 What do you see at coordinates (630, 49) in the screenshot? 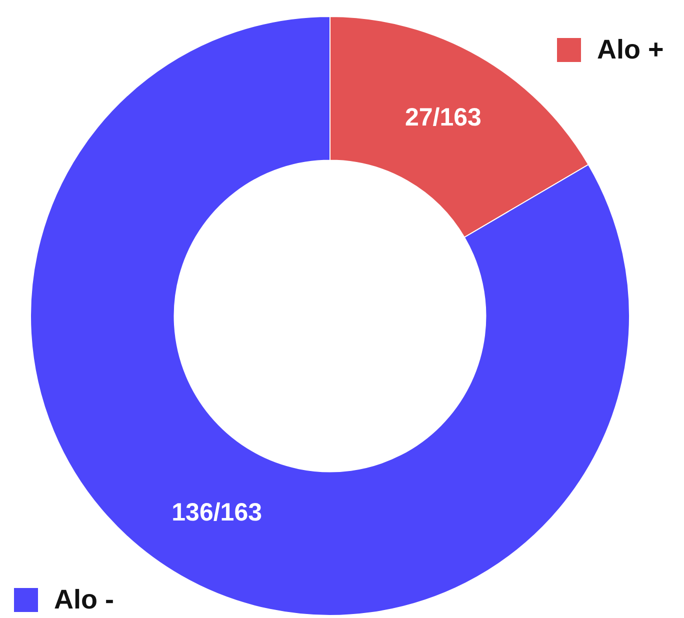
I see `legend-label: Alo +` at bounding box center [630, 49].